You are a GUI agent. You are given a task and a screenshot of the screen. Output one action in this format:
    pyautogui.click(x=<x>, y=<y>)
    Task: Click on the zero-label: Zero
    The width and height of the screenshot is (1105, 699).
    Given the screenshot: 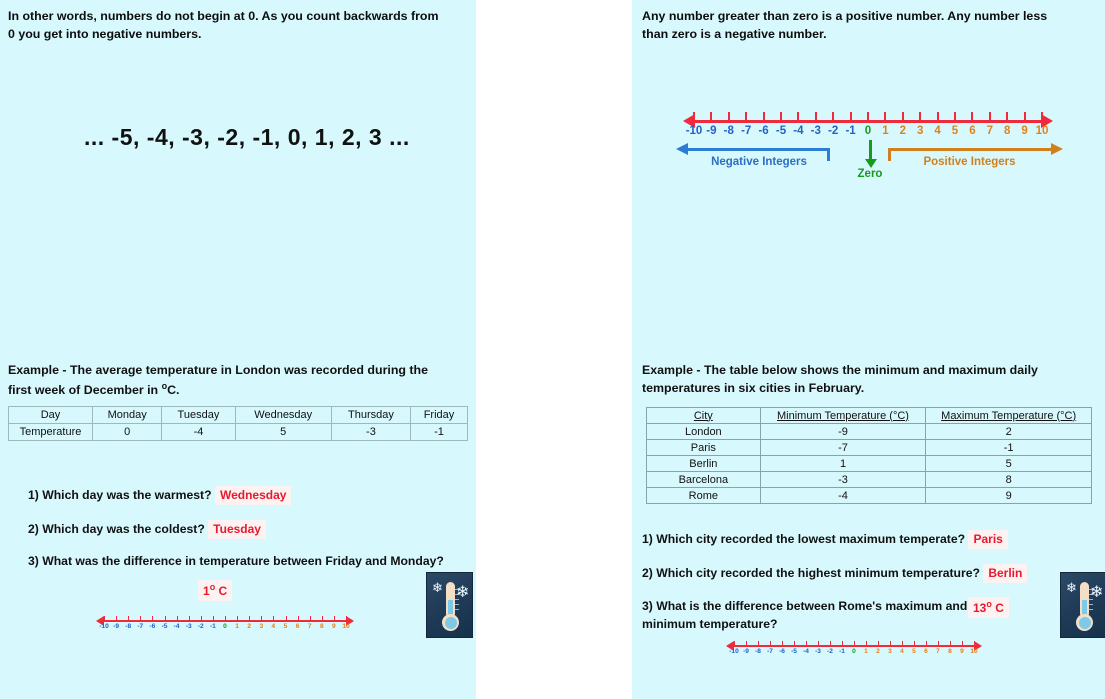 What is the action you would take?
    pyautogui.click(x=870, y=174)
    